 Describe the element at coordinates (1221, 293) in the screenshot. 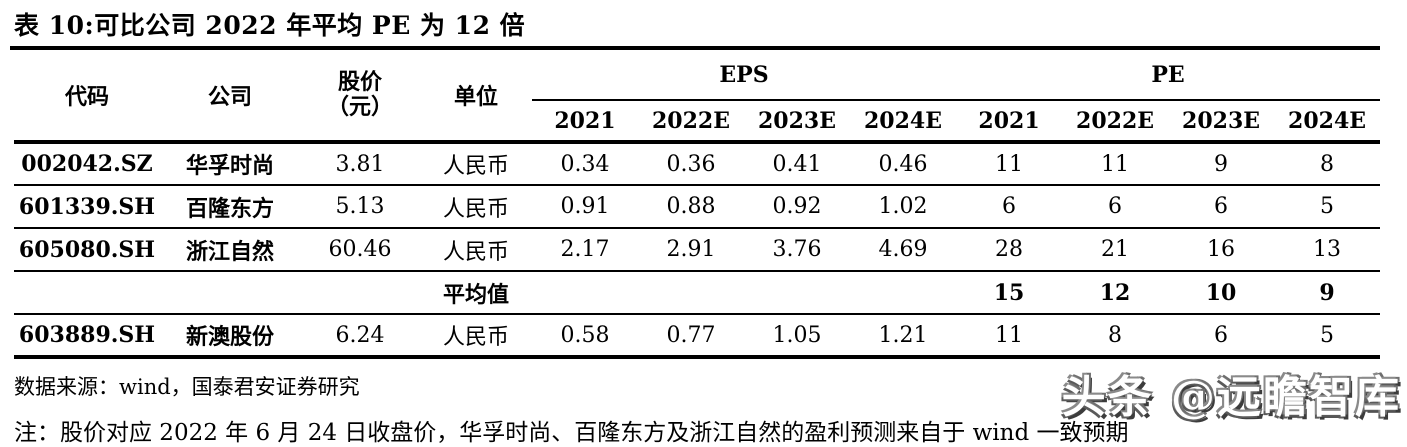

I see `cell-pe-2023e: 10` at that location.